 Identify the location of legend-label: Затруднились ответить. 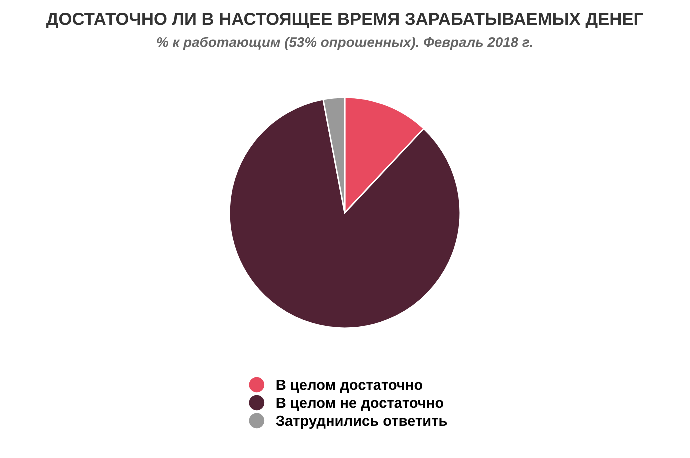
(362, 423).